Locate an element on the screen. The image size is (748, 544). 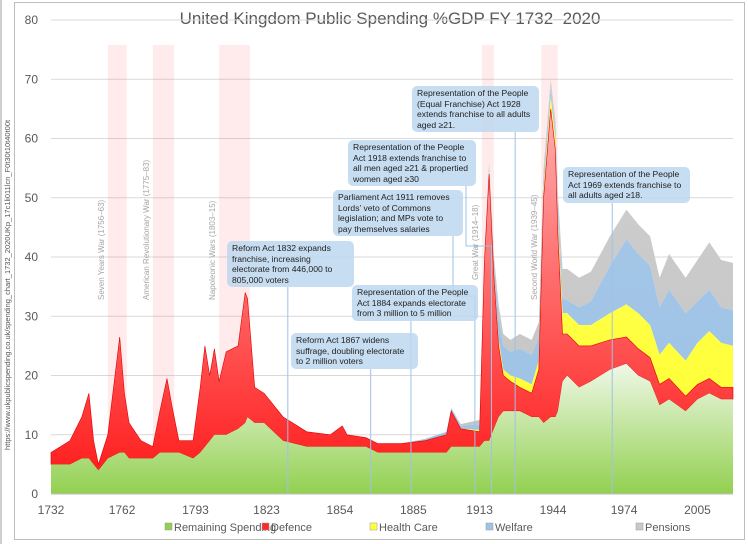
y-tick-label: 40 is located at coordinates (32, 257).